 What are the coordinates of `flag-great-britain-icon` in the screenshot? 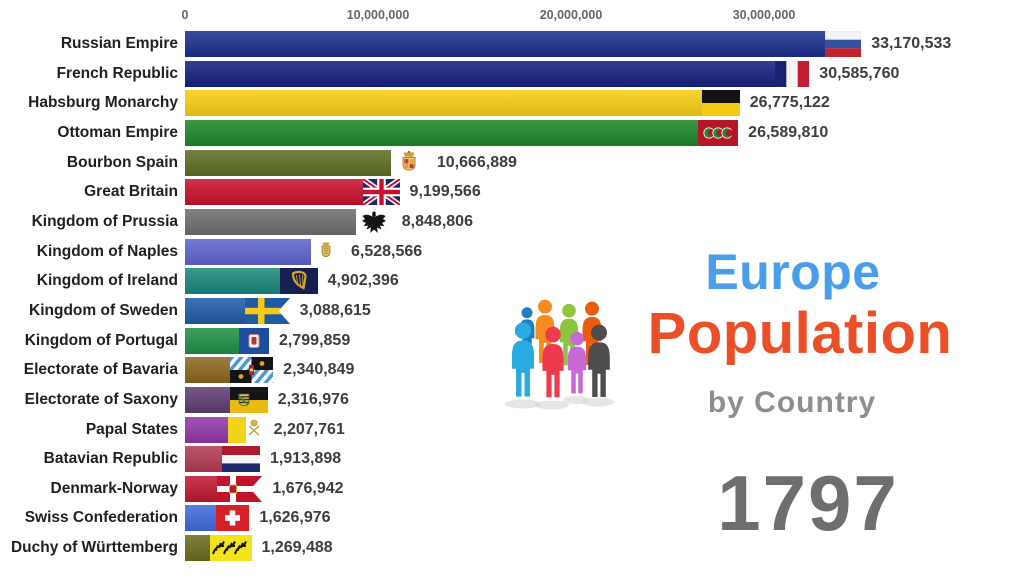 It's located at (381, 192).